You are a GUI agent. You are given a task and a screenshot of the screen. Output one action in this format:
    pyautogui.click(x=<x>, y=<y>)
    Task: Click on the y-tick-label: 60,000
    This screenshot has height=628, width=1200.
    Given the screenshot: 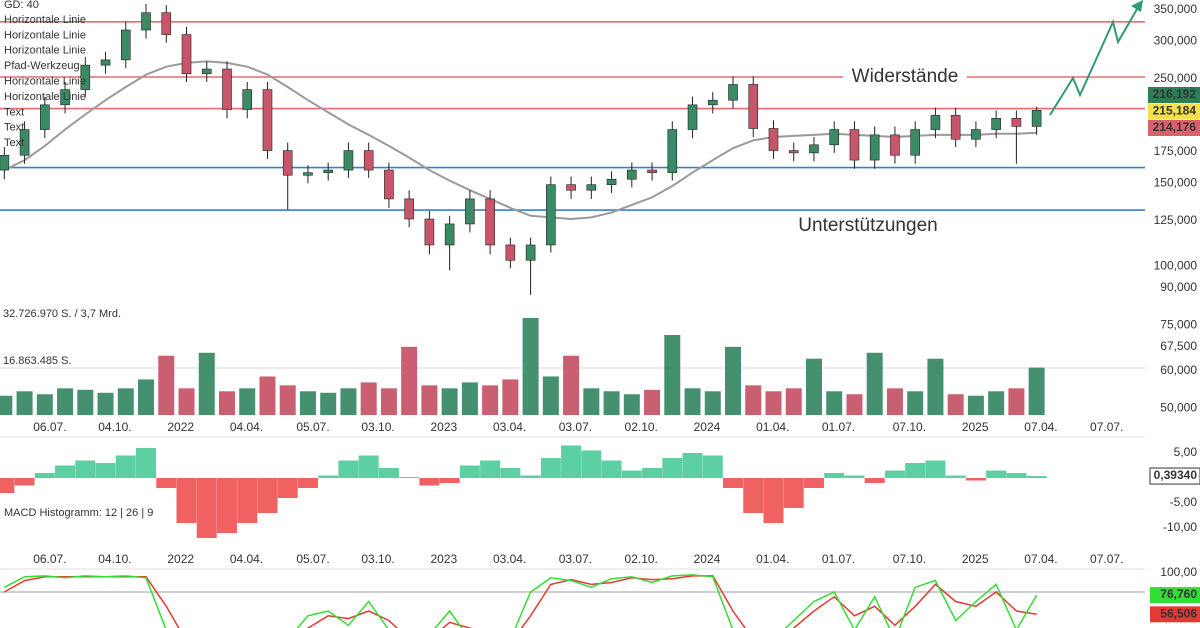 What is the action you would take?
    pyautogui.click(x=1178, y=370)
    